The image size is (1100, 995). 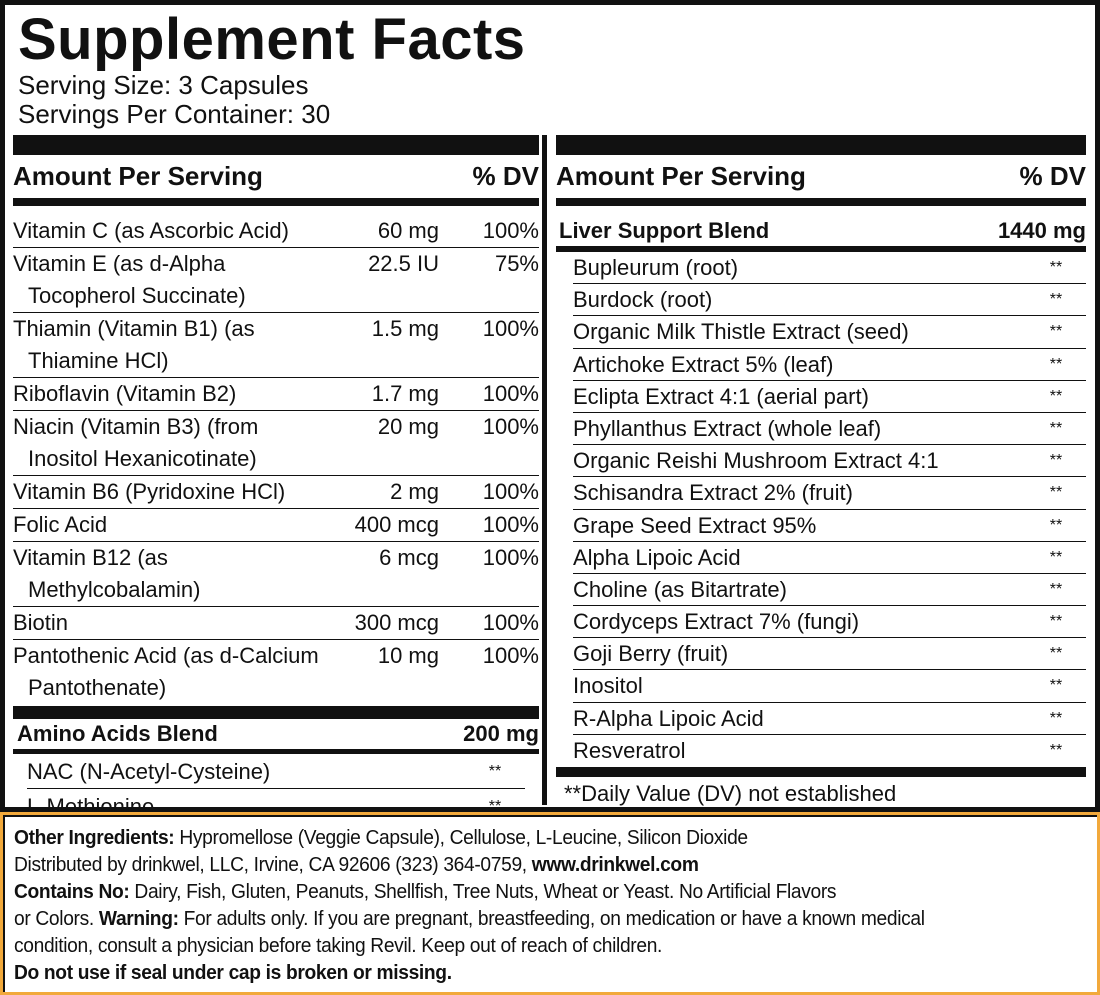 What do you see at coordinates (821, 210) in the screenshot?
I see `spacer` at bounding box center [821, 210].